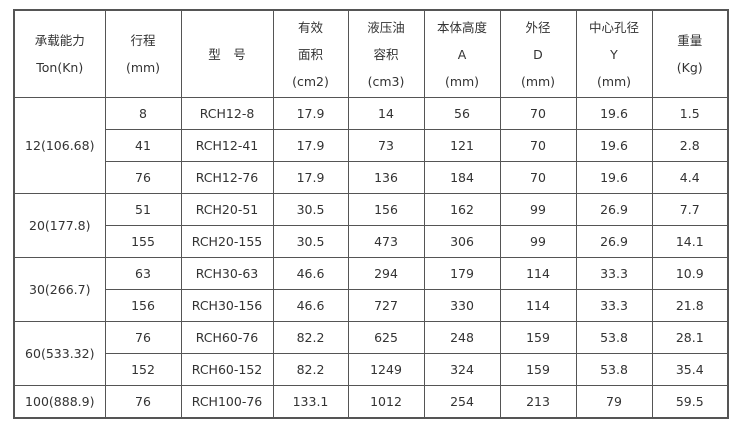  I want to click on table-cell: 59.5, so click(690, 402).